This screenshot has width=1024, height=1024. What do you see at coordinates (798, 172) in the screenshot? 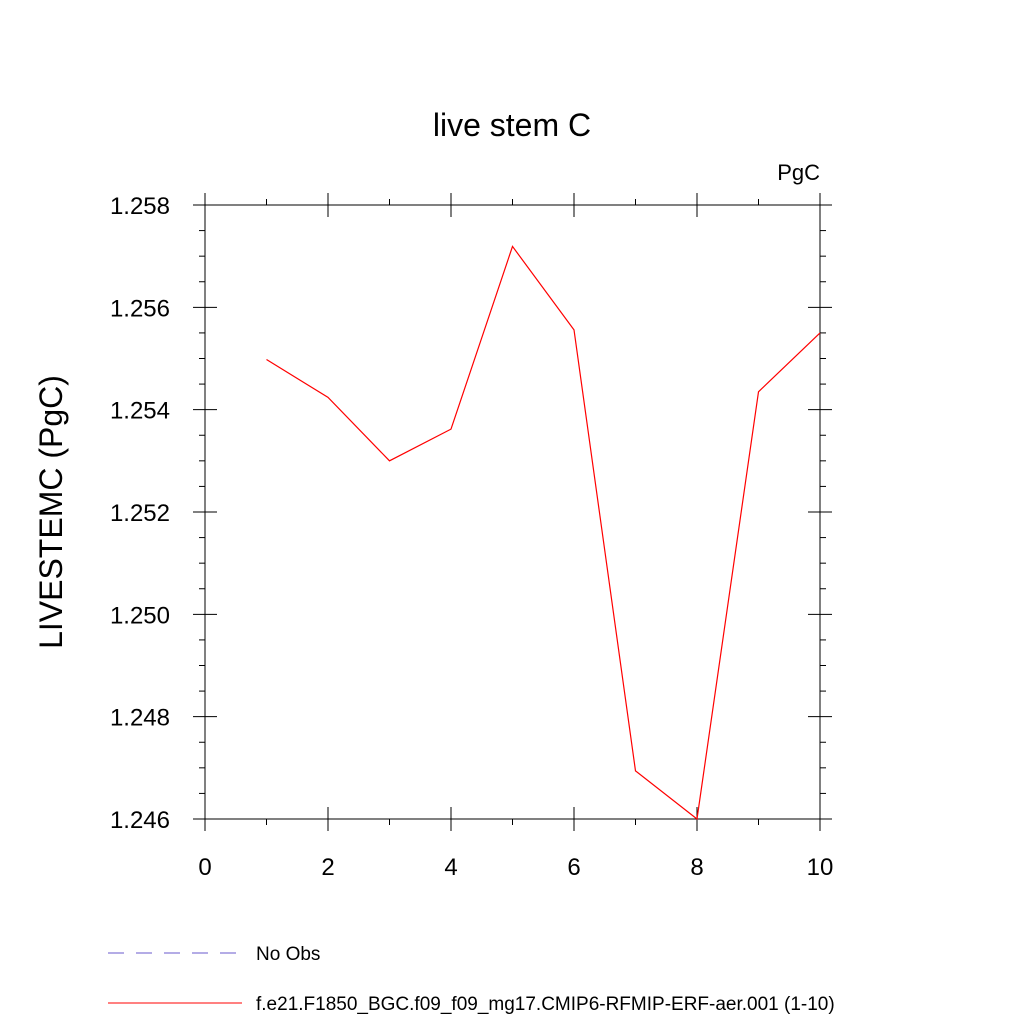
I see `units-label: PgC` at bounding box center [798, 172].